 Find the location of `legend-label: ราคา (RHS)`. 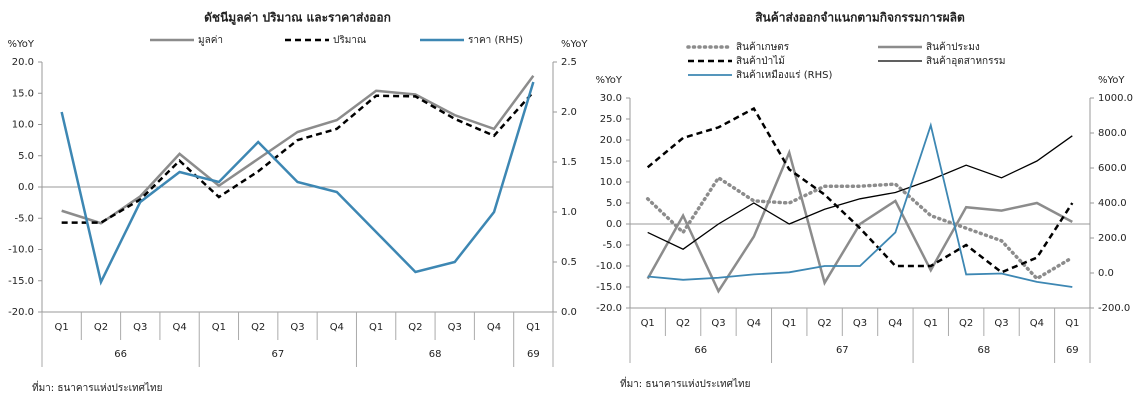

legend-label: ราคา (RHS) is located at coordinates (495, 40).